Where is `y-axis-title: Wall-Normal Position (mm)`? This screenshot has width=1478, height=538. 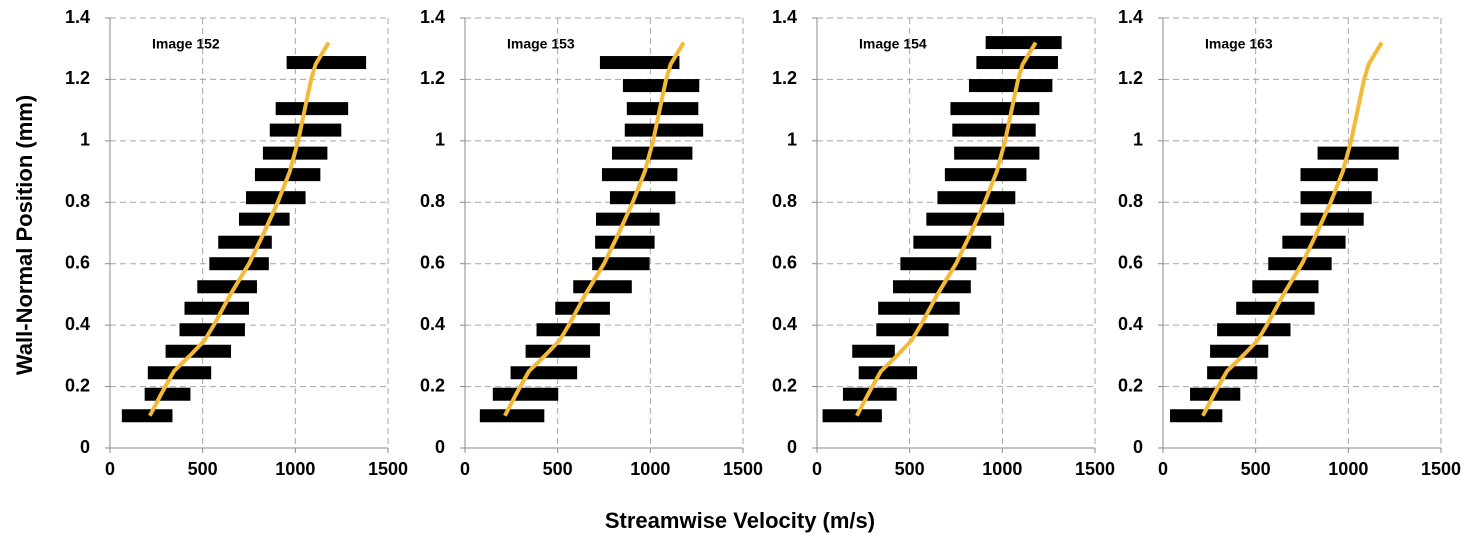
y-axis-title: Wall-Normal Position (mm) is located at coordinates (24, 235).